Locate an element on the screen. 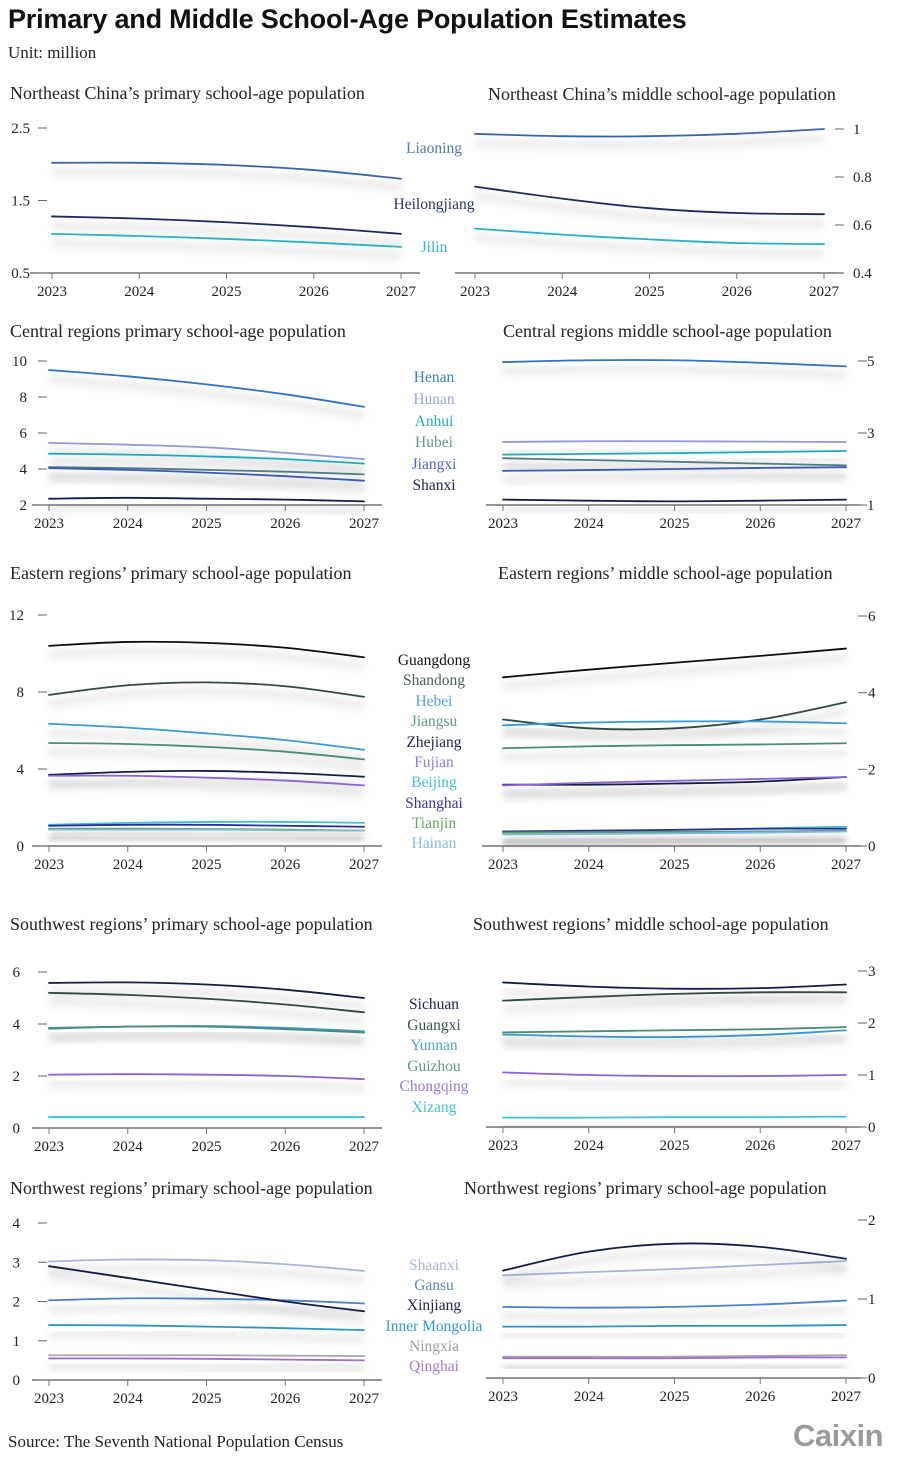  chart-central-middle: 2023 2024 2025 2026 2027 5 3 1 is located at coordinates (680, 443).